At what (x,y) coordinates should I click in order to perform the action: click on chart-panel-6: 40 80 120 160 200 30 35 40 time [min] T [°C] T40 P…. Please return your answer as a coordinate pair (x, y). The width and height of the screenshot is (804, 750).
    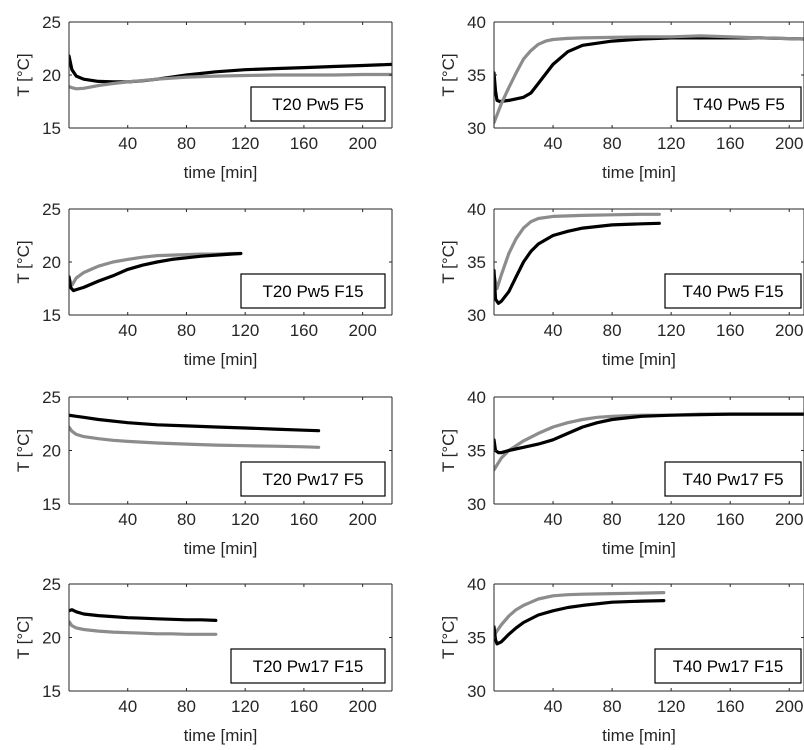
    Looking at the image, I should click on (621, 473).